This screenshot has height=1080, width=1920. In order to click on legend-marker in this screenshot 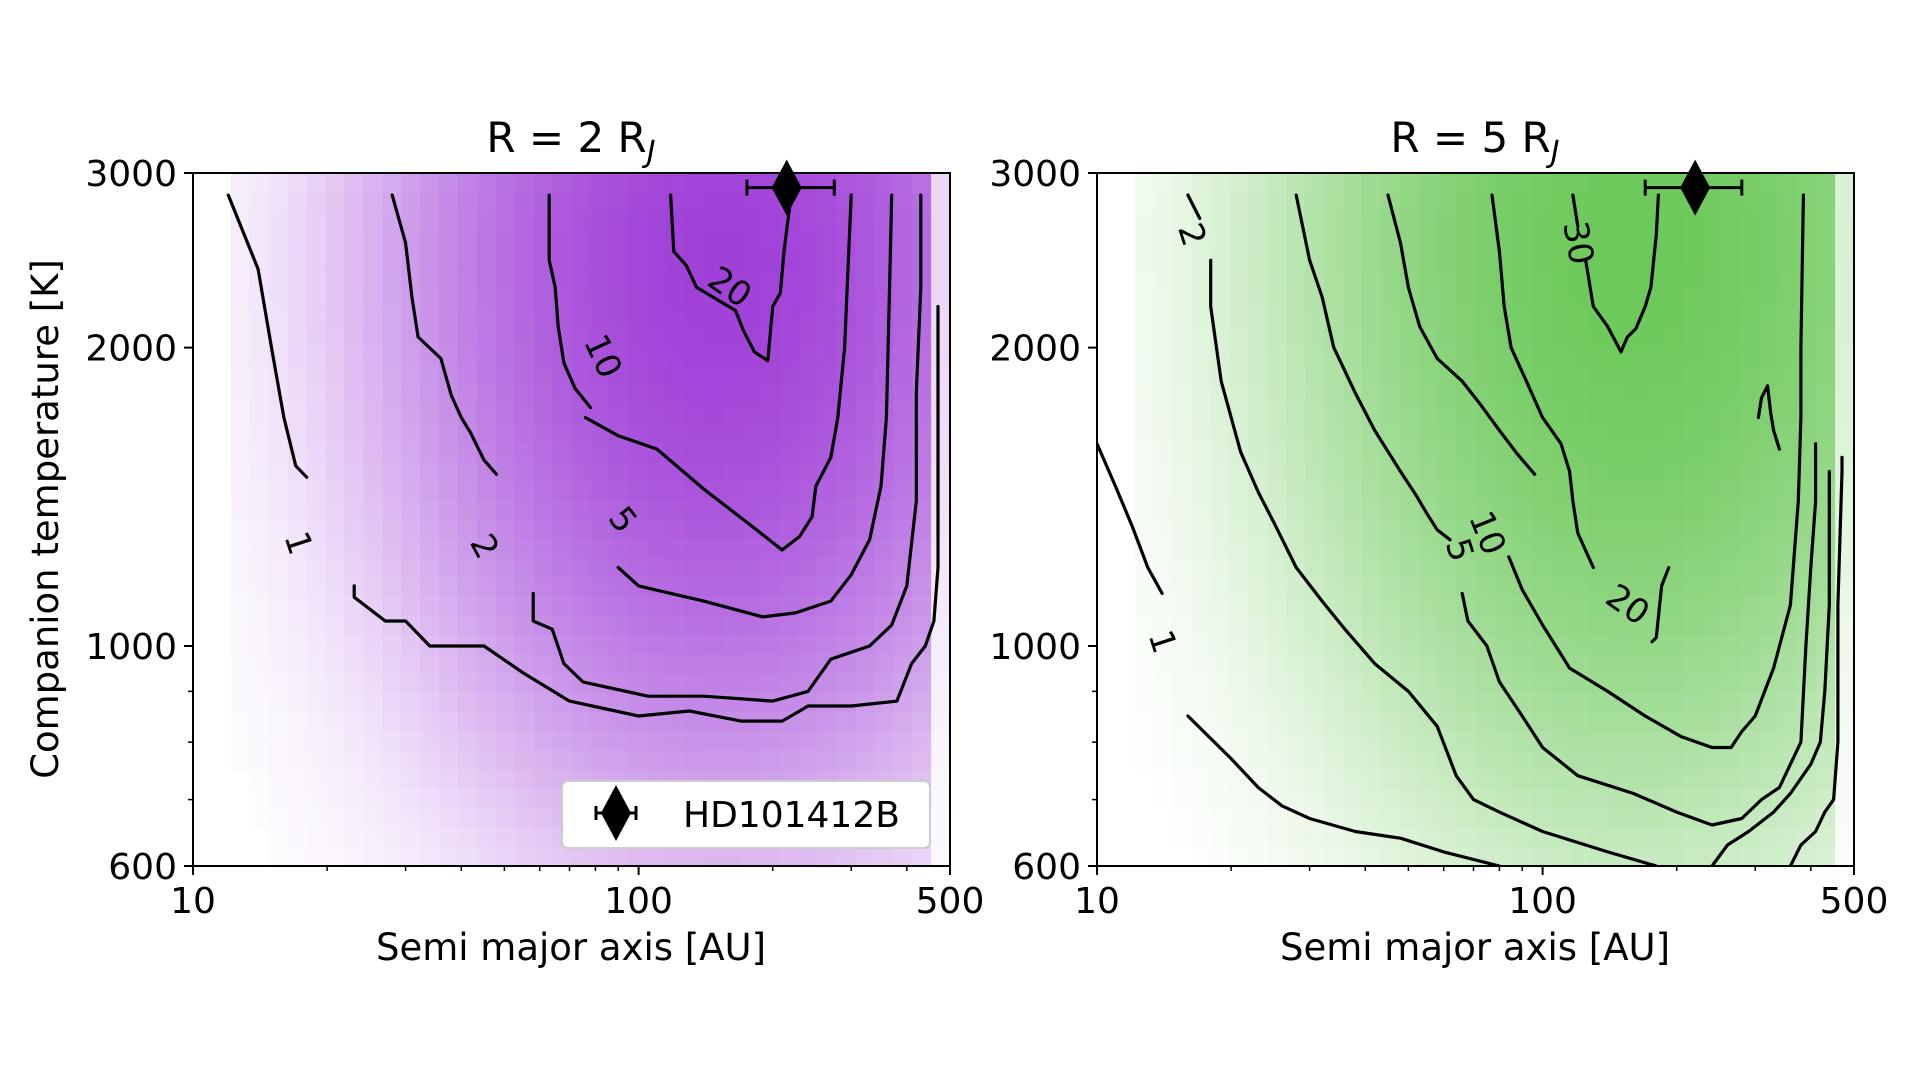, I will do `click(616, 813)`.